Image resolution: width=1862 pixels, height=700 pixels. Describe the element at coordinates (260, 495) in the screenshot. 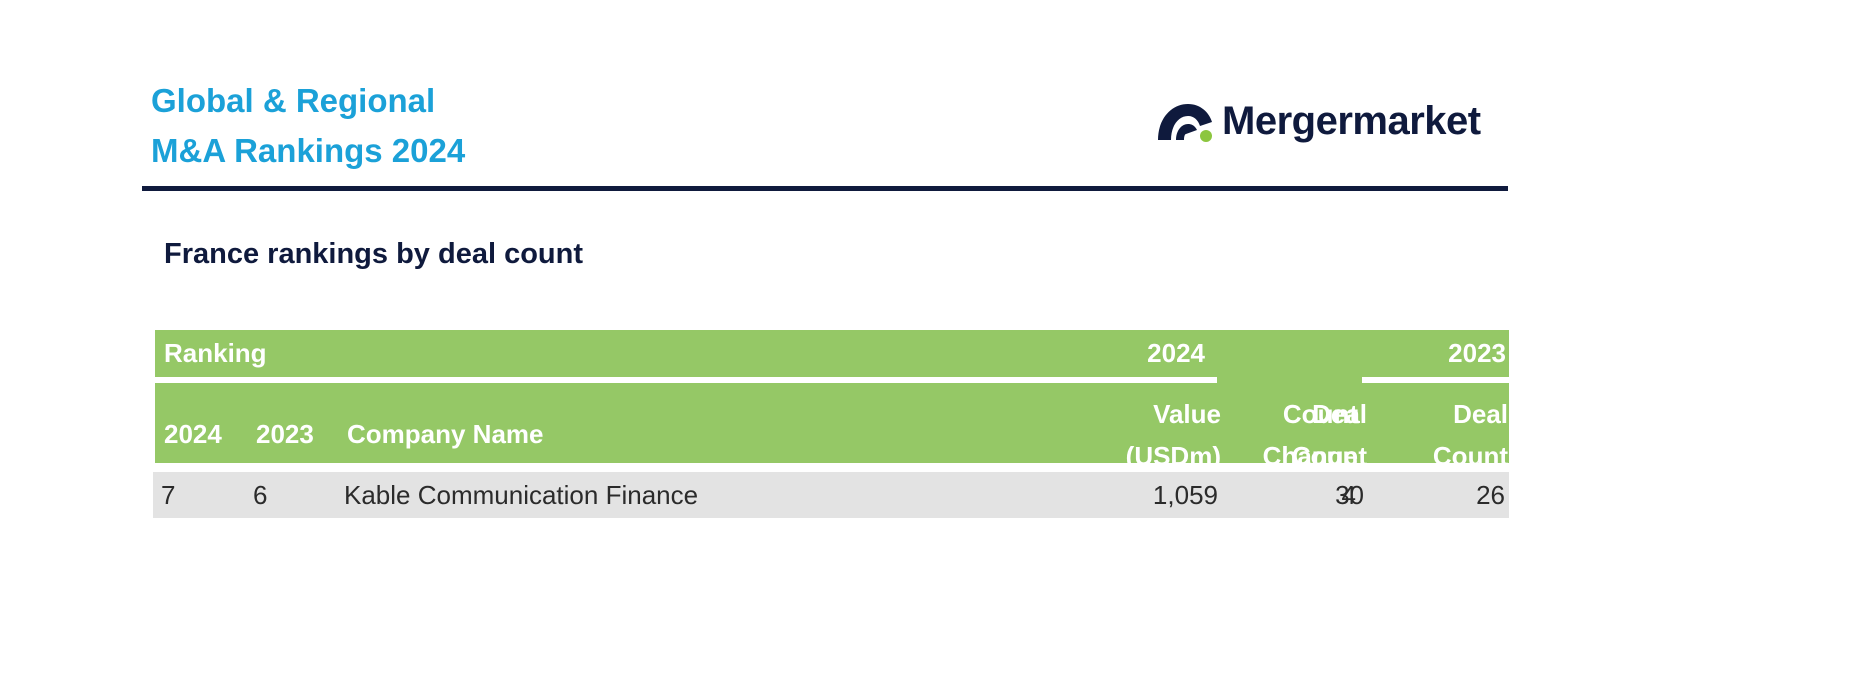

I see `cell-rank-2023: 6` at that location.